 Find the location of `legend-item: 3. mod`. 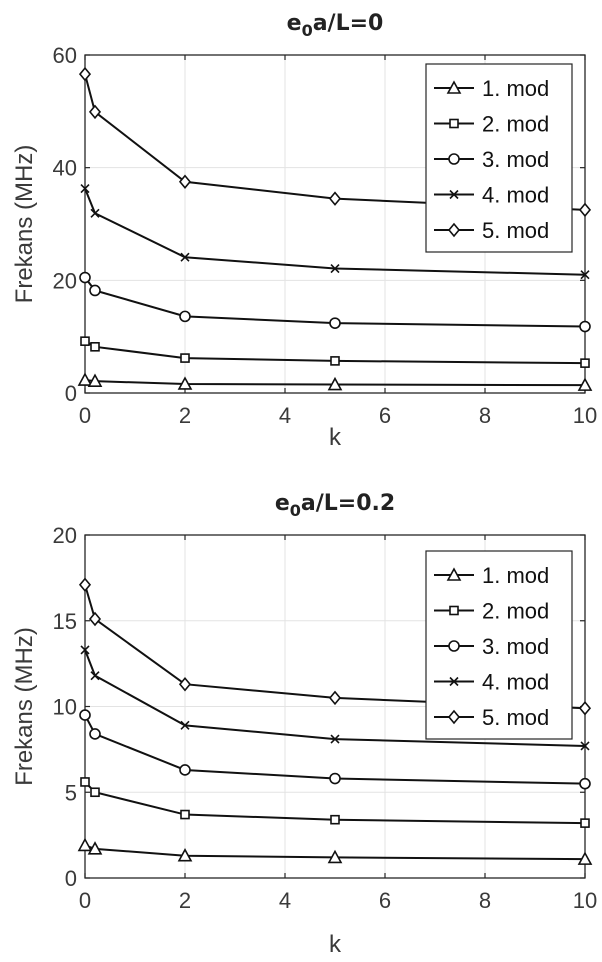

legend-item: 3. mod is located at coordinates (491, 159).